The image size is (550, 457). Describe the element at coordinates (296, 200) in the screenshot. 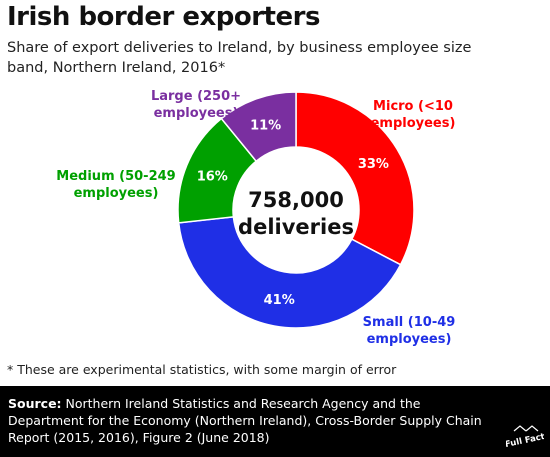

I see `center-total-value: 758,000` at that location.